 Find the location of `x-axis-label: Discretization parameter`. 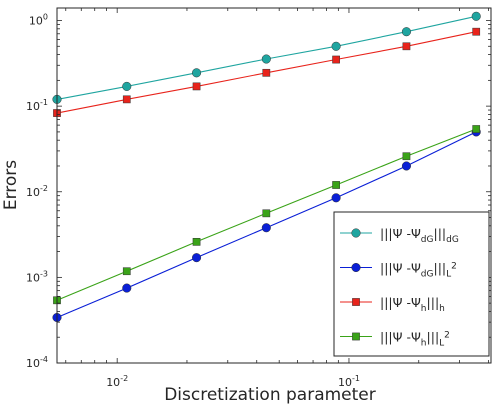

x-axis-label: Discretization parameter is located at coordinates (270, 394).